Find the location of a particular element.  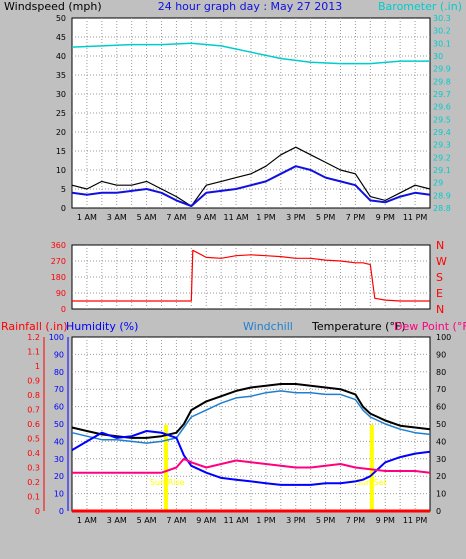

temperature-tick-label: 10 is located at coordinates (441, 494).